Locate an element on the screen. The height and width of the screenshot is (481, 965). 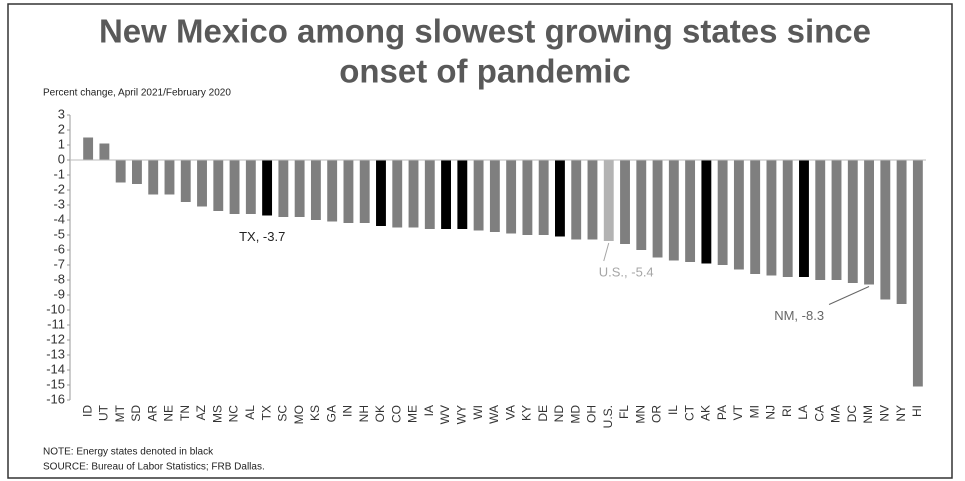
chart-title: onset of pandemic is located at coordinates (485, 71).